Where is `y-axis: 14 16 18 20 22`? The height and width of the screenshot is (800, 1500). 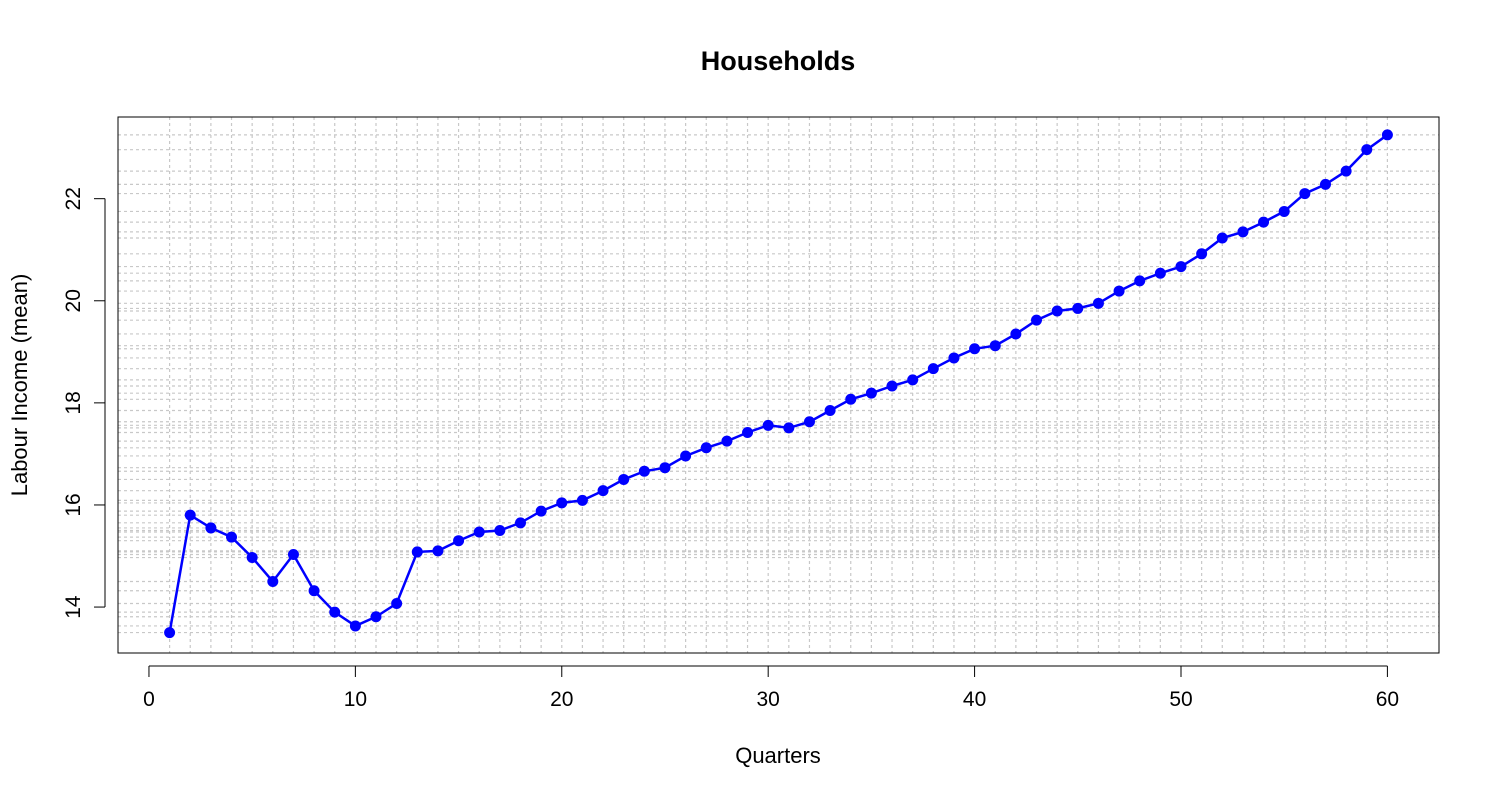
y-axis: 14 16 18 20 22 is located at coordinates (84, 403).